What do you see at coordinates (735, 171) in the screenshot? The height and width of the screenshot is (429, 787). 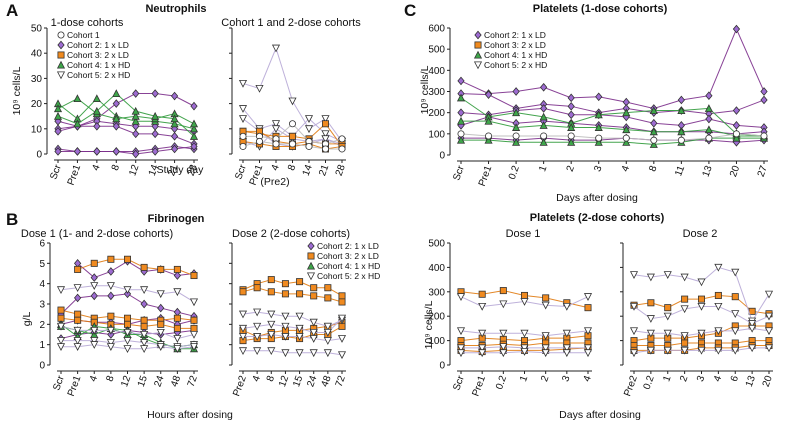 I see `x-tick-label: 20` at bounding box center [735, 171].